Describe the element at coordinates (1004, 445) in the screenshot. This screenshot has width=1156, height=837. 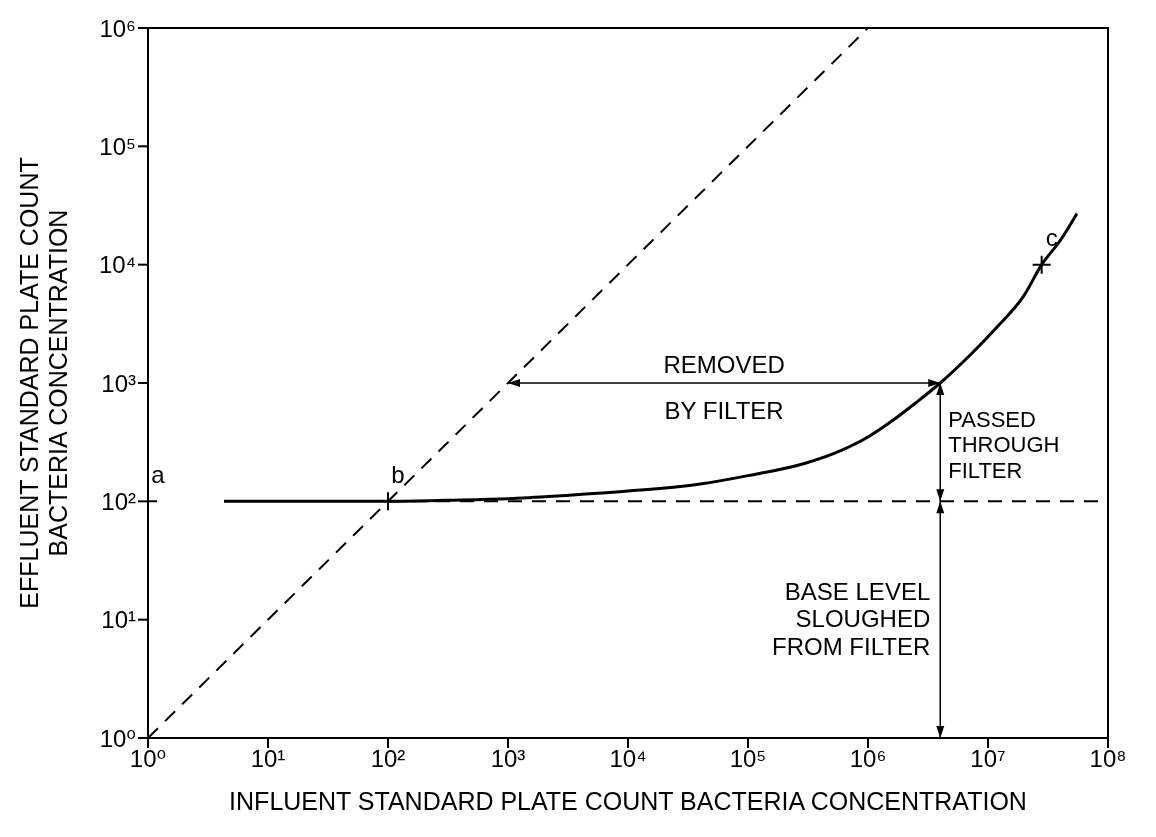
I see `annotation: PASSED THROUGH FILTER` at that location.